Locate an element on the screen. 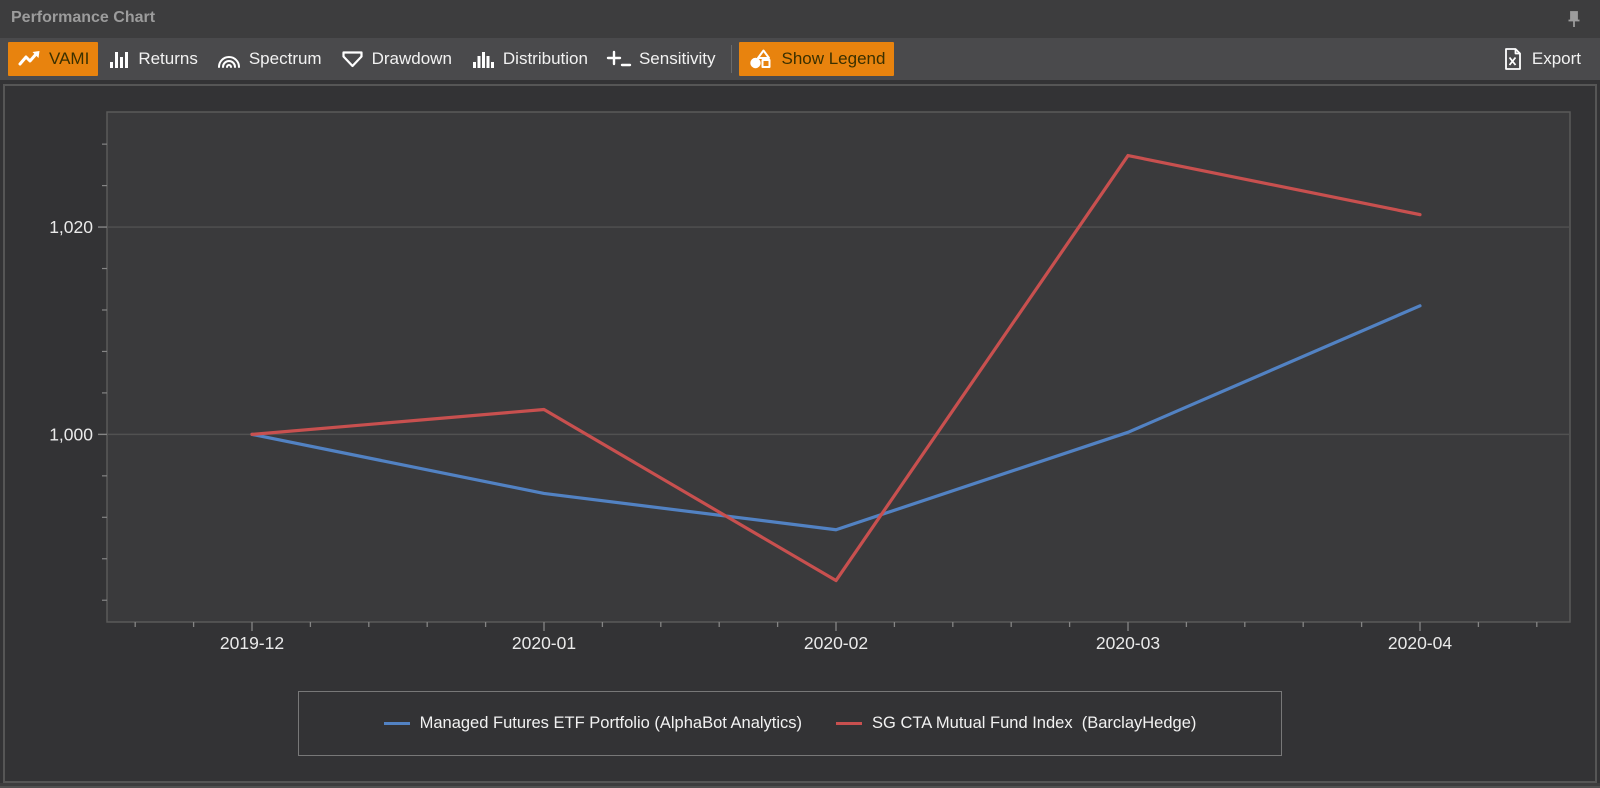 Image resolution: width=1600 pixels, height=788 pixels. panel-title: Performance Chart is located at coordinates (83, 17).